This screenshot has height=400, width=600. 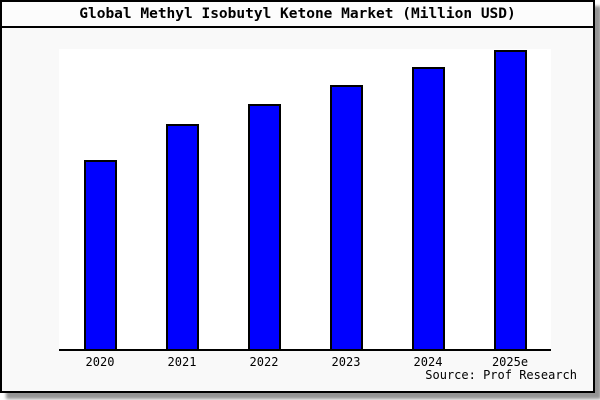 I want to click on x-axis-label-2022: 2022, so click(x=264, y=362).